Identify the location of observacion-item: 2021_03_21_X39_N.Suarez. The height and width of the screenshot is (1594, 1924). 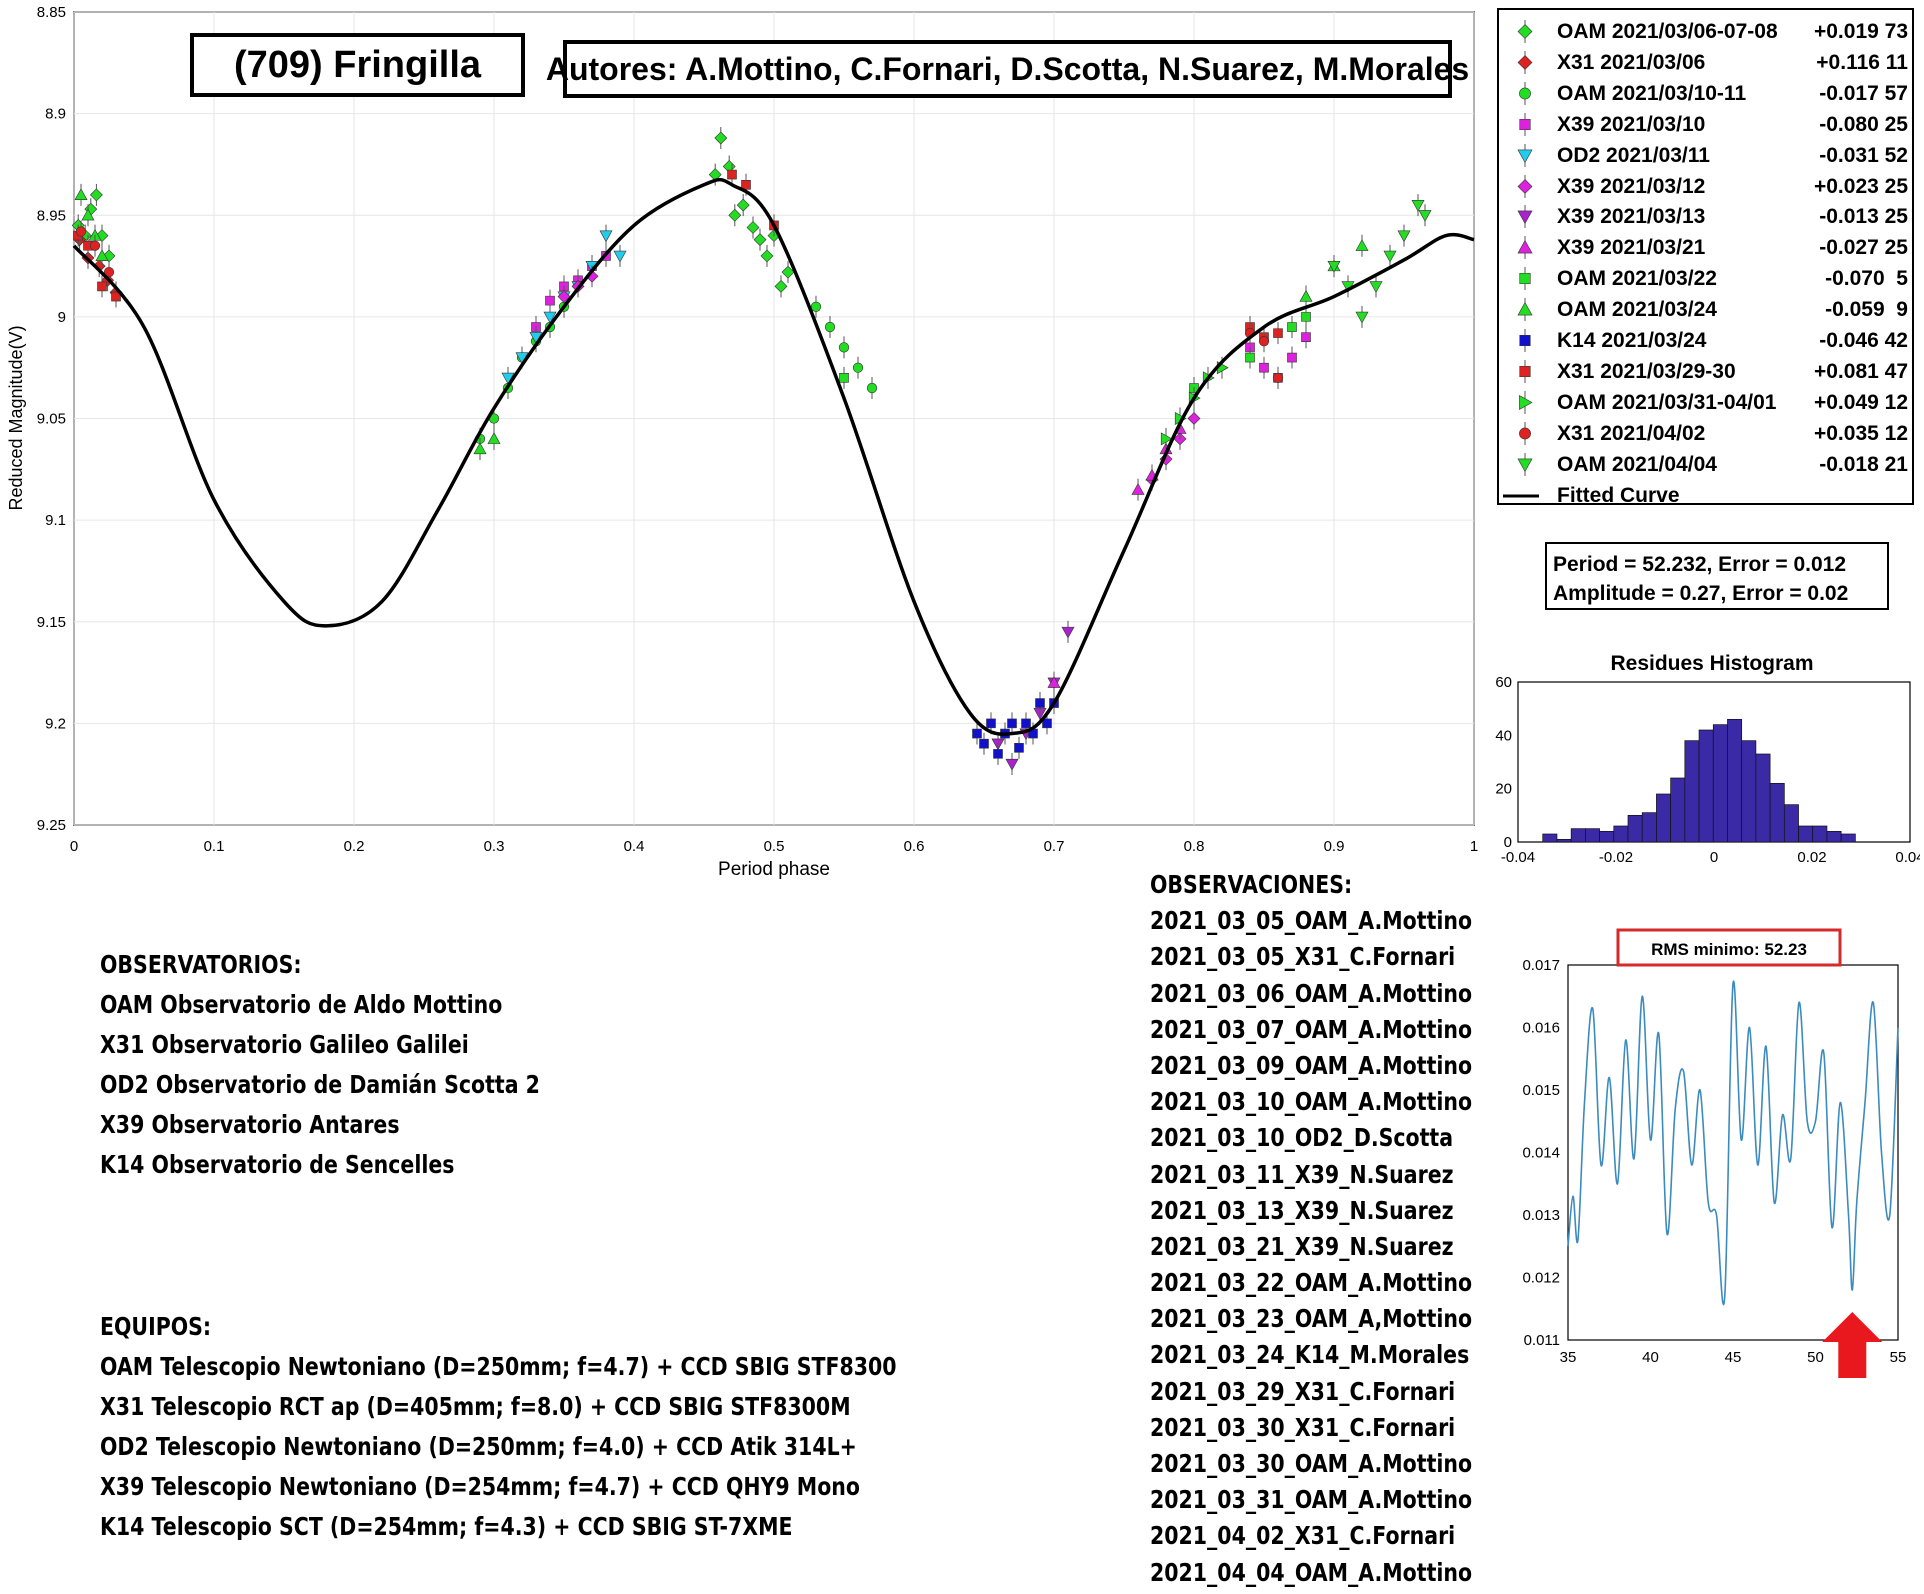
(1302, 1246).